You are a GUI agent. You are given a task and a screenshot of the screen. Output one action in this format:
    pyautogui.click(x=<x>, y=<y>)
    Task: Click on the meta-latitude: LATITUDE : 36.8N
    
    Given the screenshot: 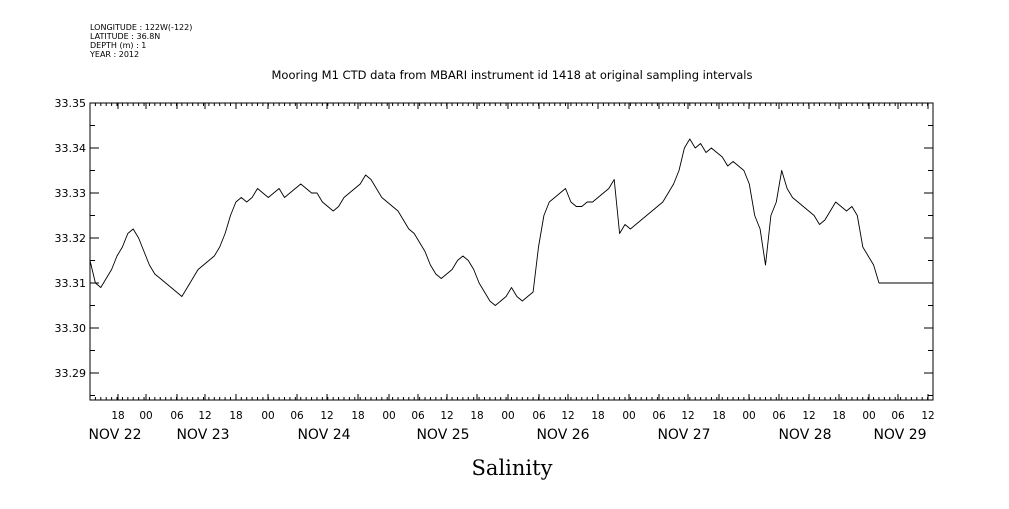 What is the action you would take?
    pyautogui.click(x=125, y=36)
    